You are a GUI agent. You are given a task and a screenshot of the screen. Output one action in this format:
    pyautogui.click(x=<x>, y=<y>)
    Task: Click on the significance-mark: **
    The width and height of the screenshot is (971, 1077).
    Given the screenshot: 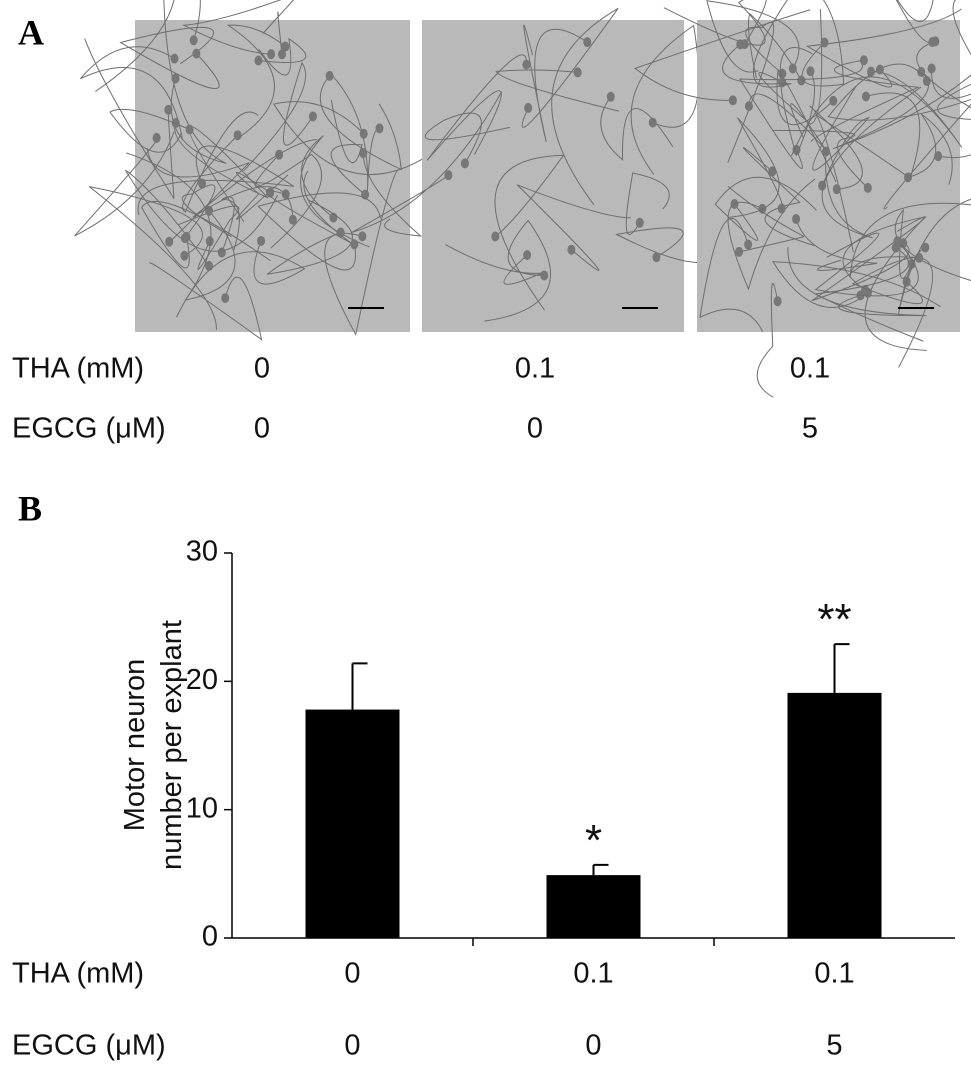 What is the action you would take?
    pyautogui.click(x=834, y=619)
    